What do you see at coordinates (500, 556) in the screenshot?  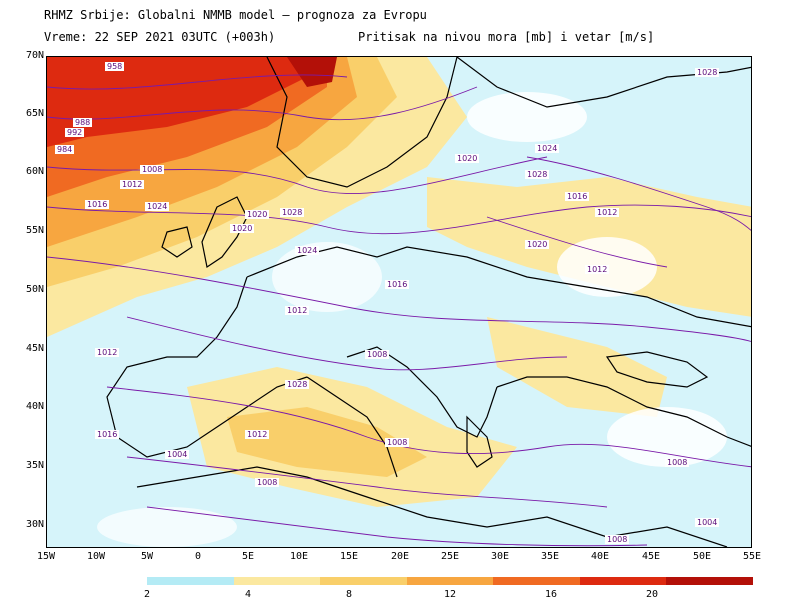 I see `lon-label-30e: 30E` at bounding box center [500, 556].